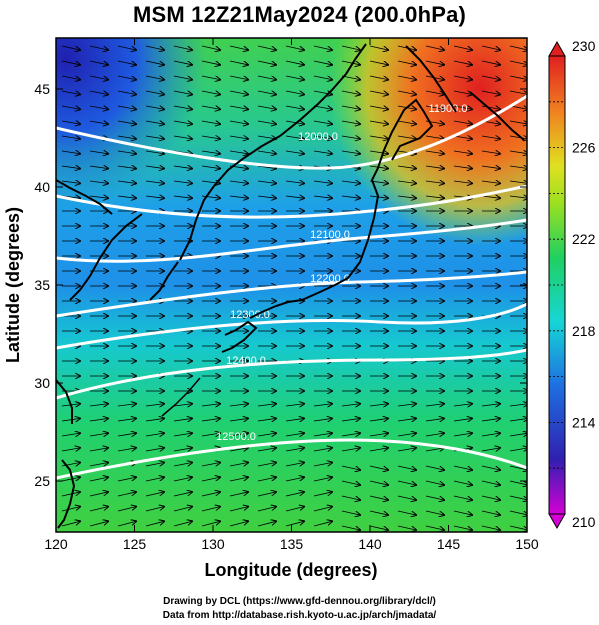  What do you see at coordinates (330, 279) in the screenshot?
I see `contour-label: 12200.0` at bounding box center [330, 279].